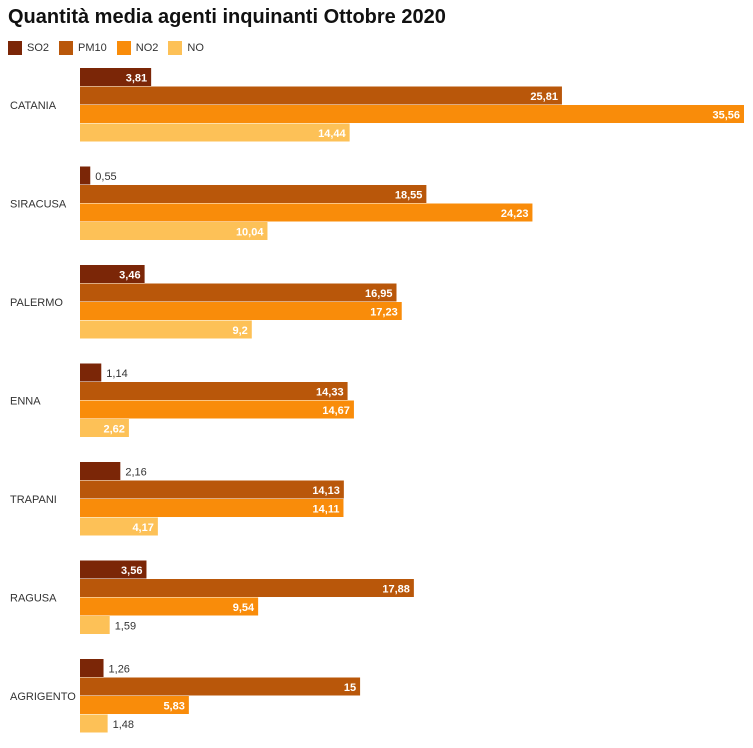 The image size is (753, 748). I want to click on bar-catania-no2, so click(412, 114).